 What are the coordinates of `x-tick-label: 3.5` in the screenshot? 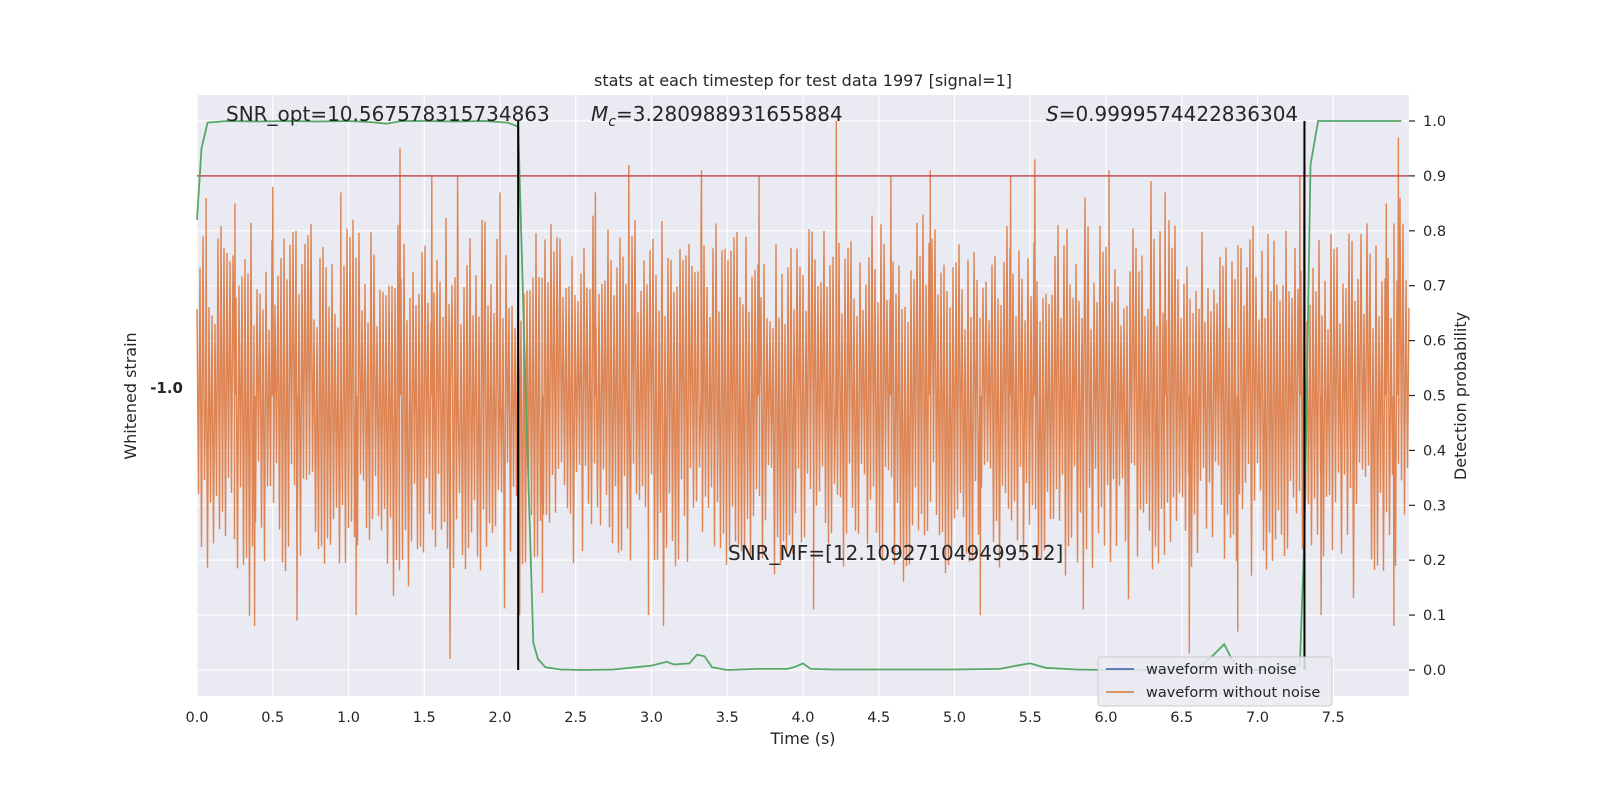 It's located at (727, 718).